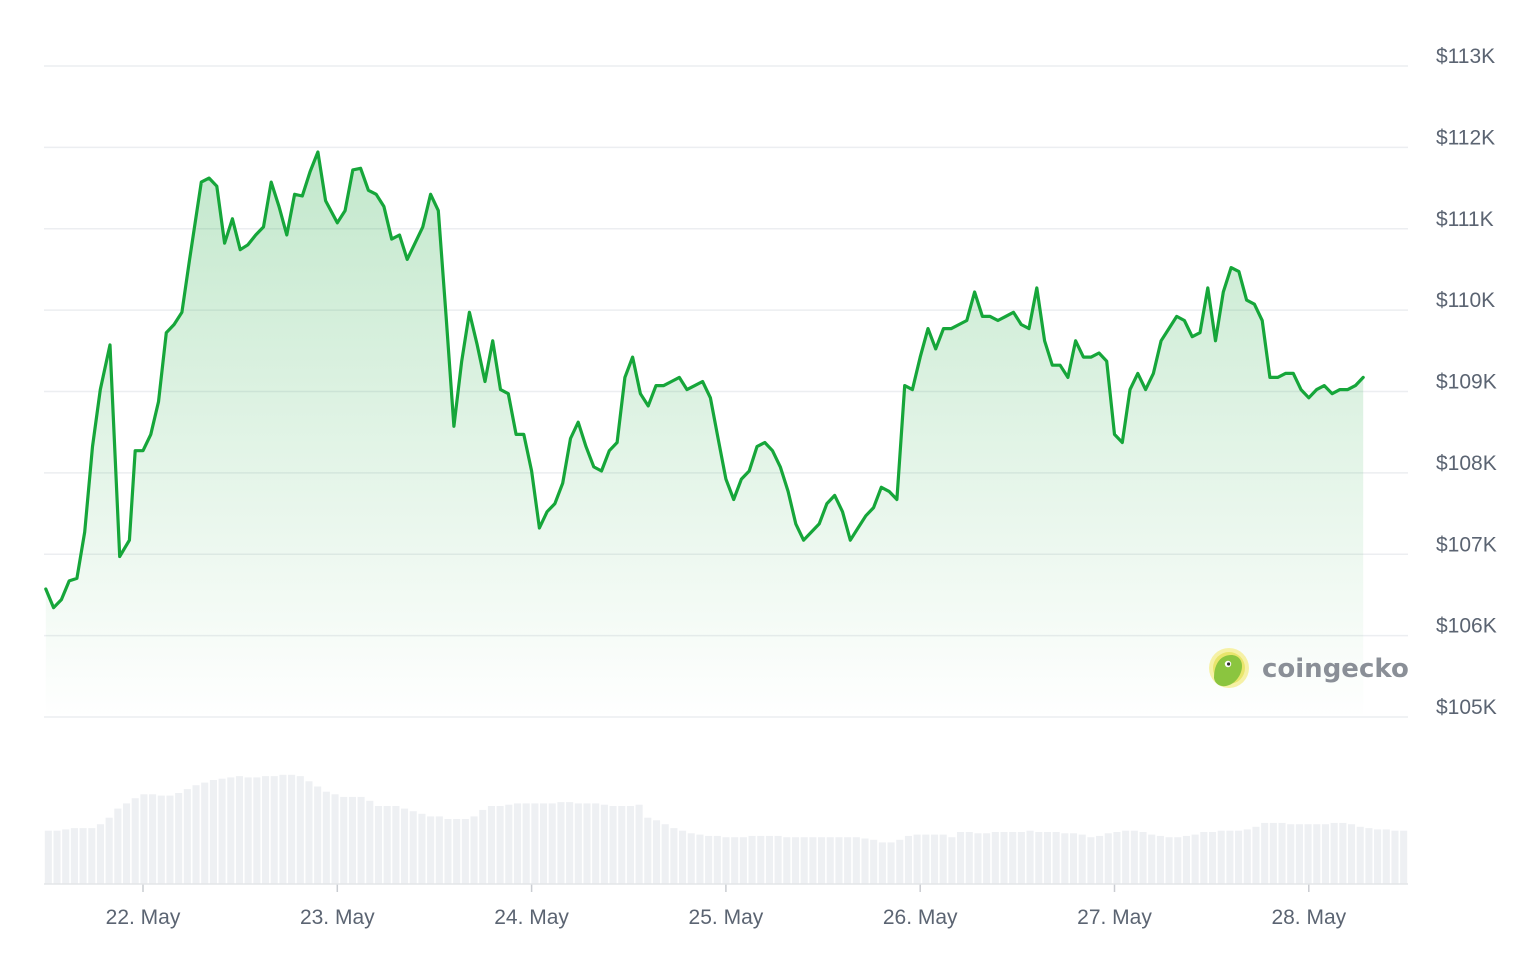  Describe the element at coordinates (1465, 137) in the screenshot. I see `y-tick-label: $112K` at that location.